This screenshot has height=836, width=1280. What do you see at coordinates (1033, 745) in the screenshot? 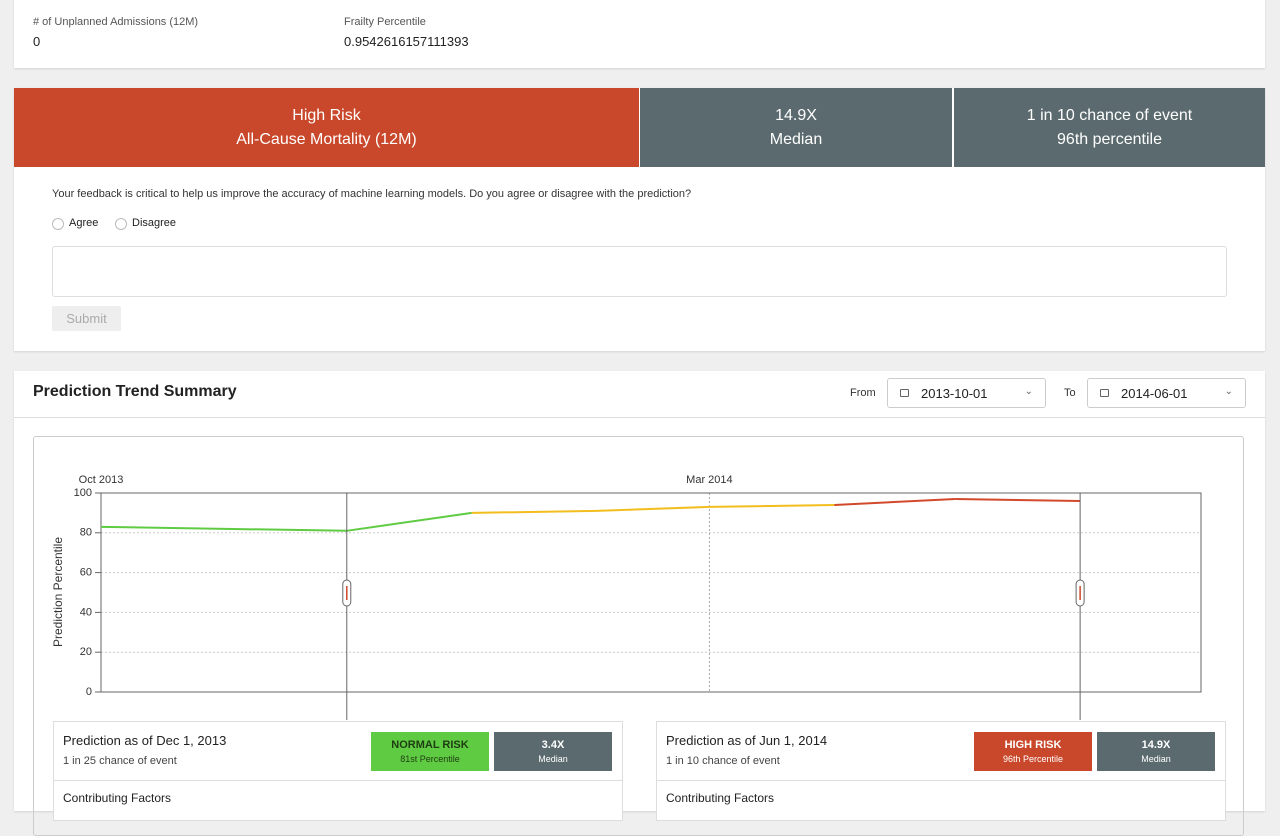
I see `badge-risk: HIGH RISK` at bounding box center [1033, 745].